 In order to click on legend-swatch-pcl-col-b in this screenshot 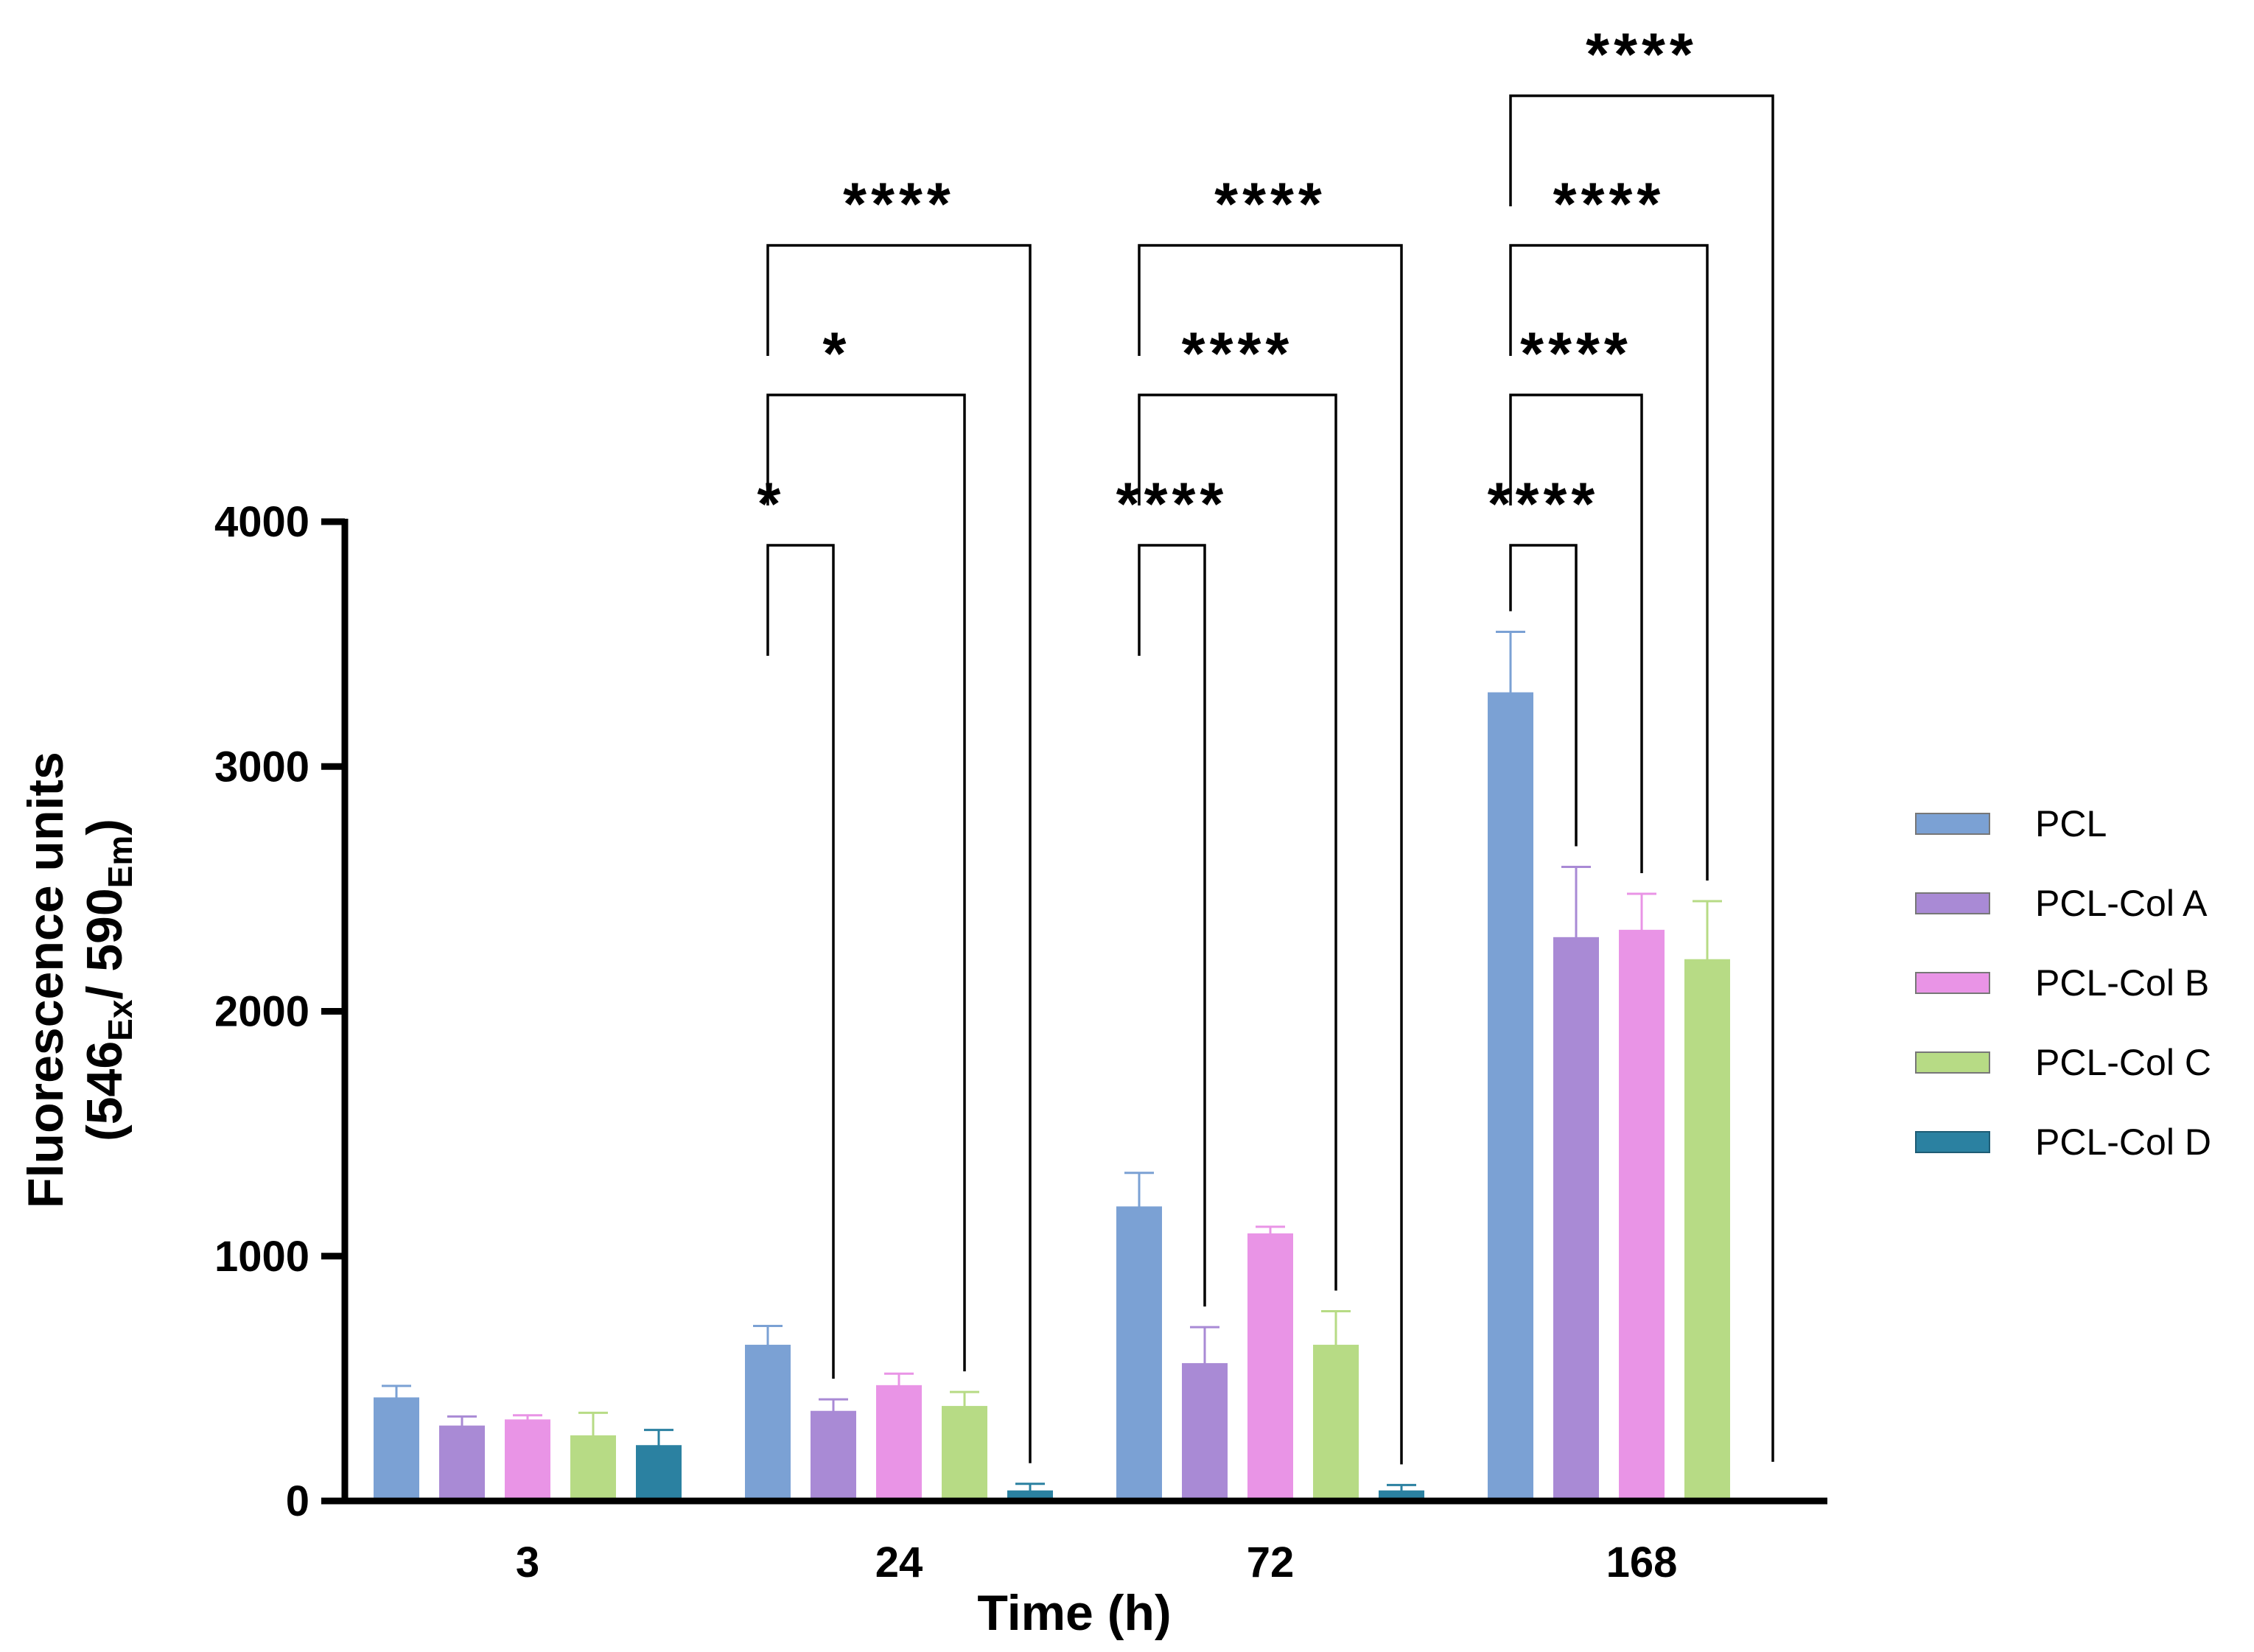, I will do `click(1953, 983)`.